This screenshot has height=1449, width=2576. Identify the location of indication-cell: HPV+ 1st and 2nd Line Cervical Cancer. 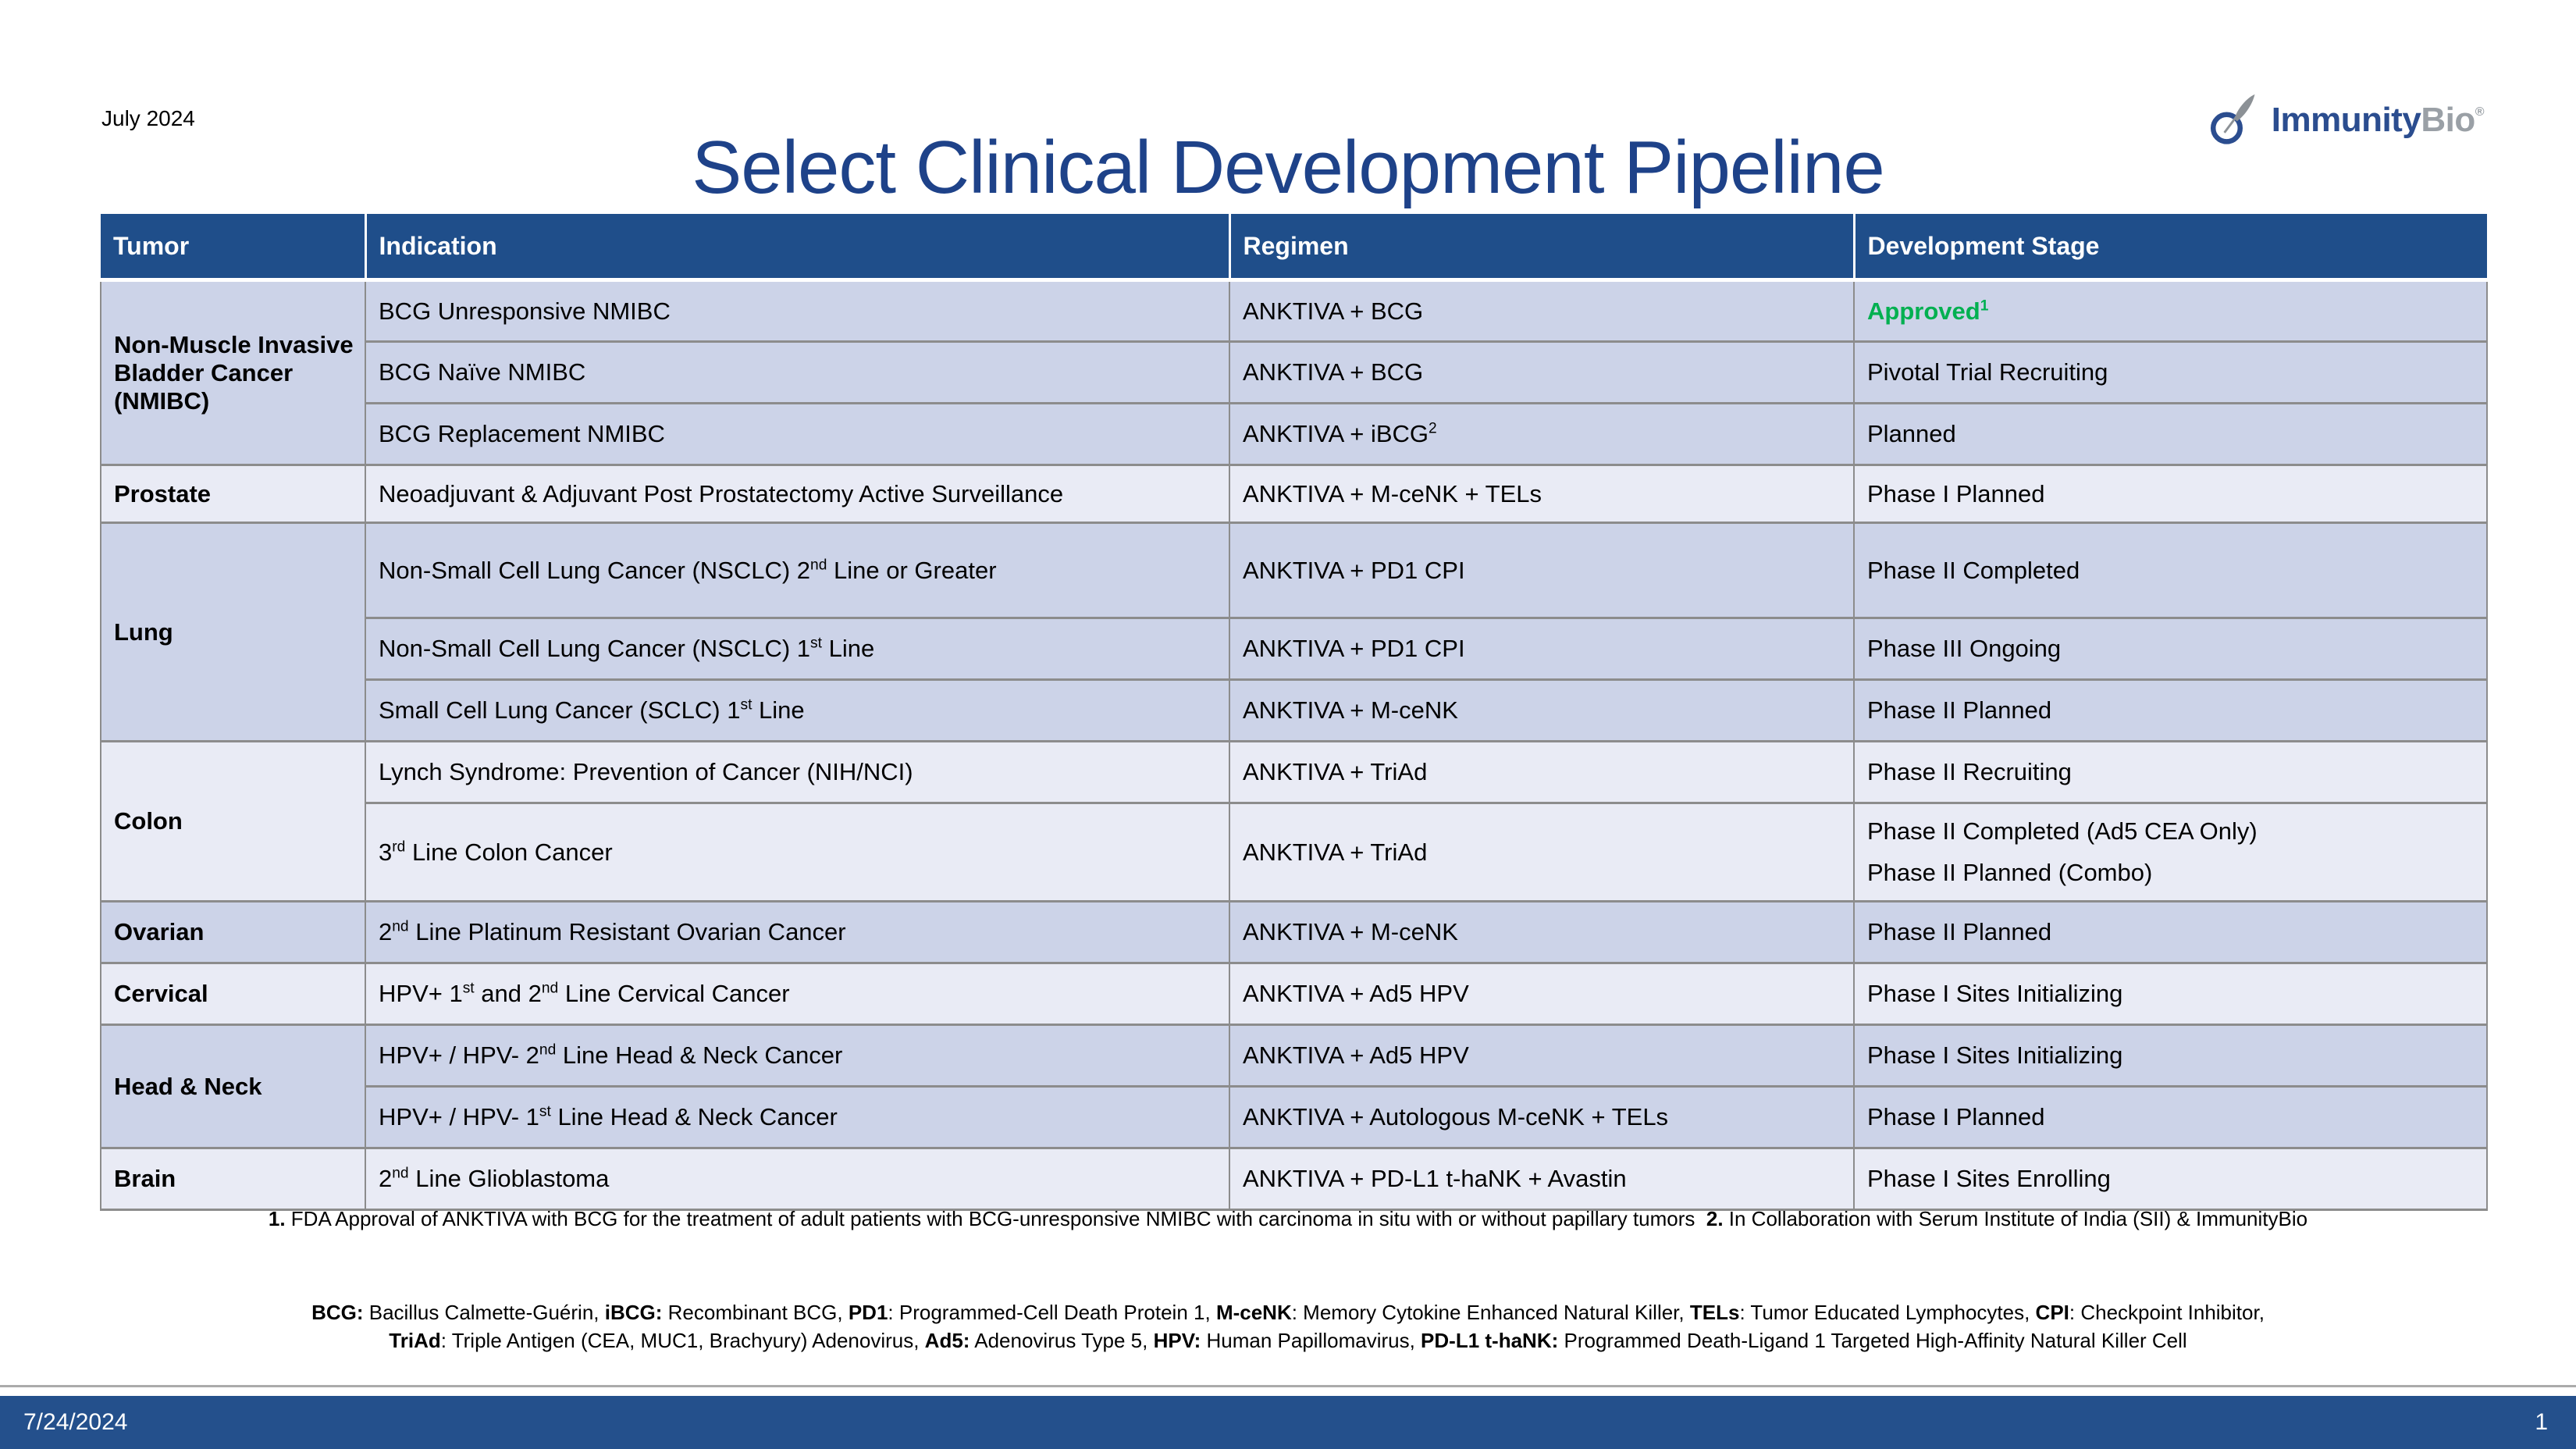
(797, 994).